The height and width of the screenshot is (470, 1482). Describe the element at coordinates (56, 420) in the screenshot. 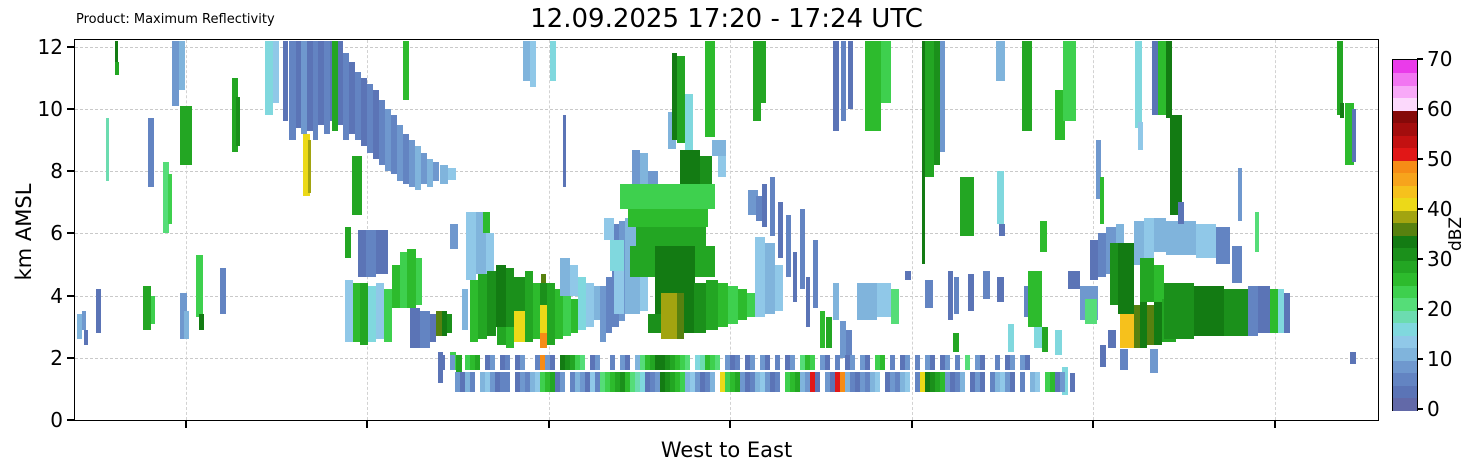

I see `y-tick-label: 0` at that location.